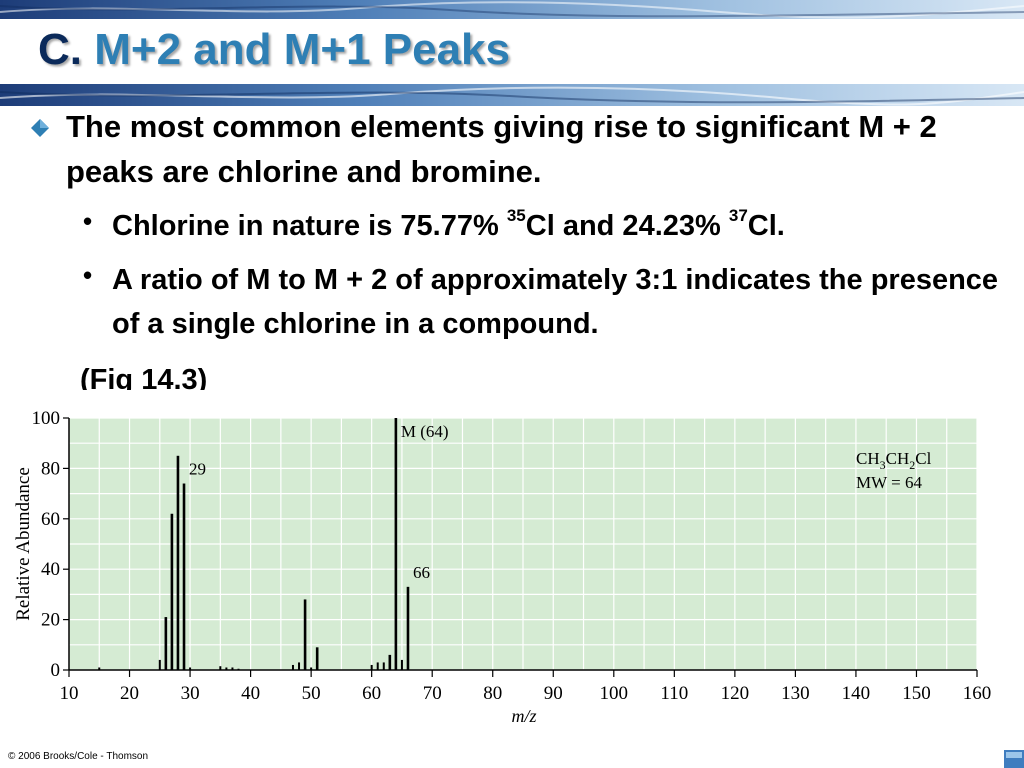 This screenshot has width=1024, height=768. What do you see at coordinates (421, 572) in the screenshot?
I see `peak-label: 66` at bounding box center [421, 572].